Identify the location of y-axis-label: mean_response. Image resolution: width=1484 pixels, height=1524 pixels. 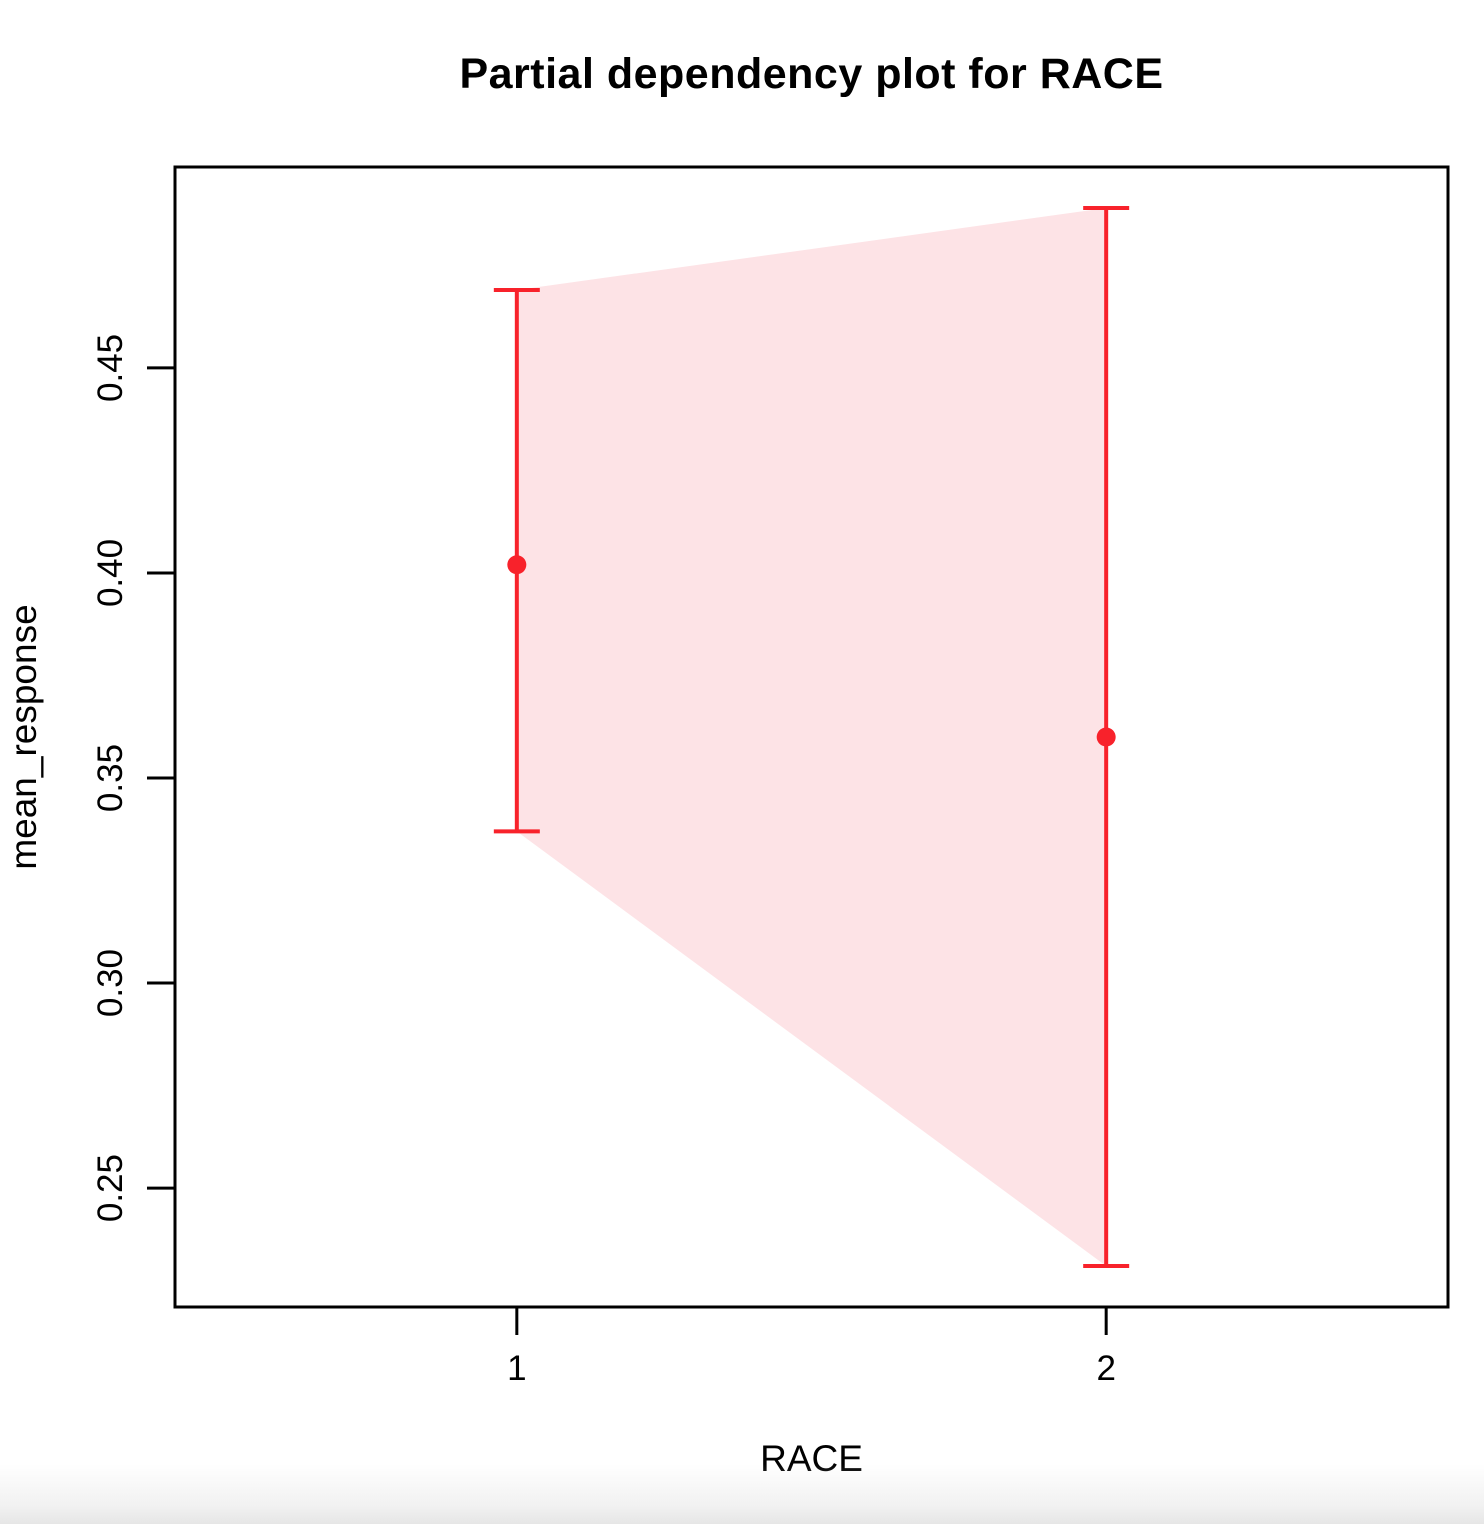
(23, 737).